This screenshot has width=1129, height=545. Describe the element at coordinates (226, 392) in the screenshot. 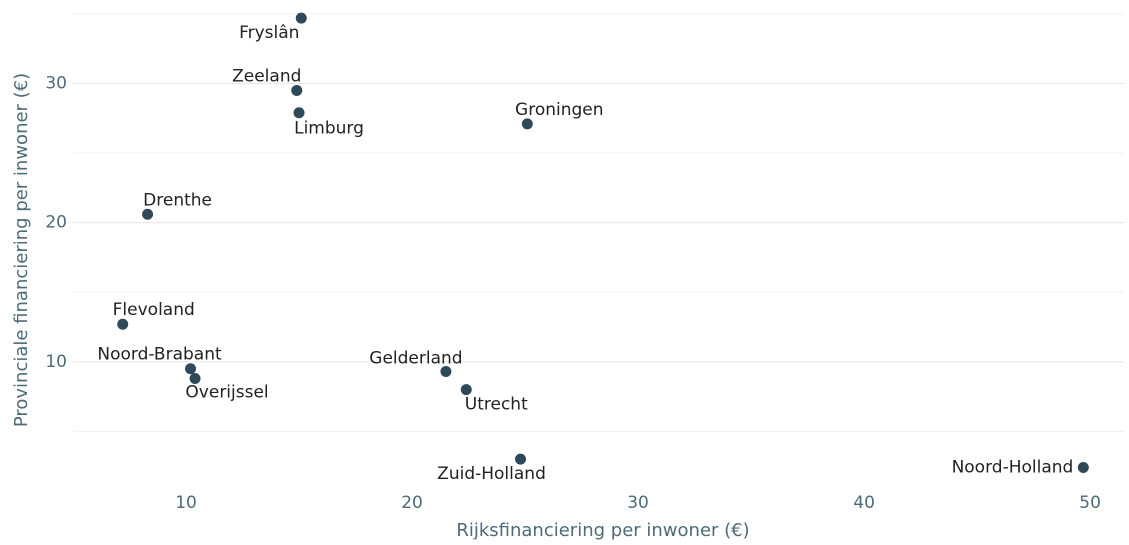

I see `point-label: Overijssel` at that location.